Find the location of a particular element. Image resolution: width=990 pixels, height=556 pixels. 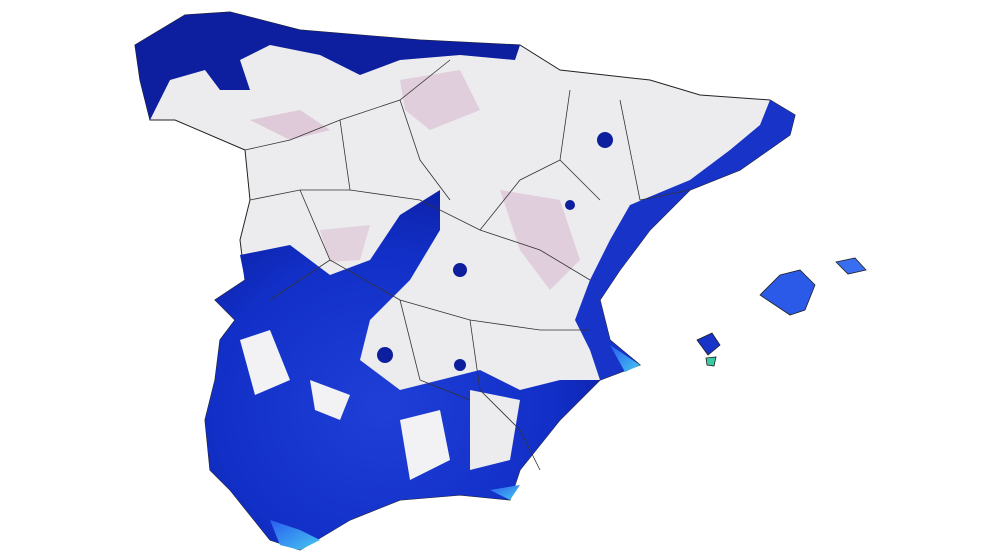

north-blue is located at coordinates (327, 66).